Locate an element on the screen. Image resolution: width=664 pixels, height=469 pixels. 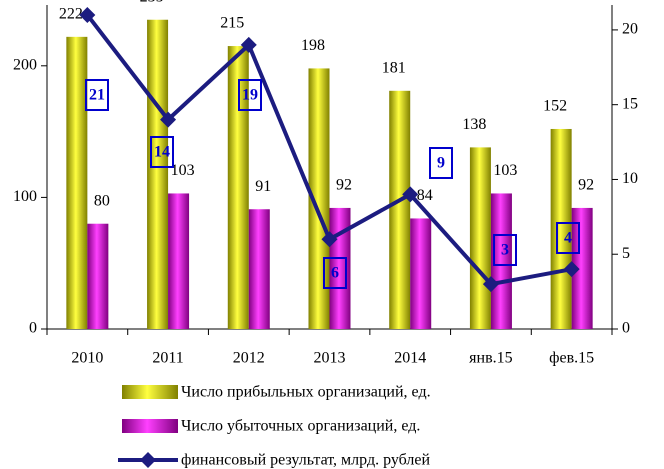
bar-value-label: 138 is located at coordinates (474, 124).